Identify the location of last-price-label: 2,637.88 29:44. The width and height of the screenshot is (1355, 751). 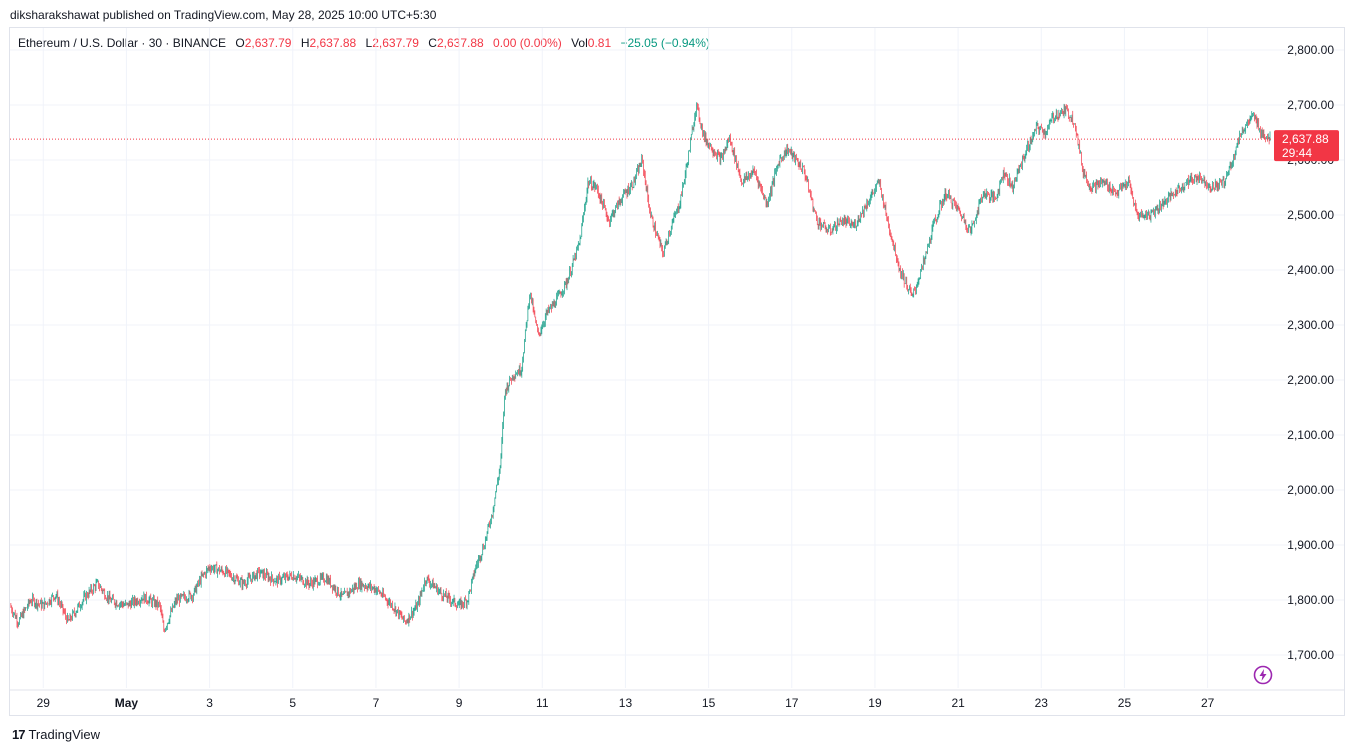
(1306, 146).